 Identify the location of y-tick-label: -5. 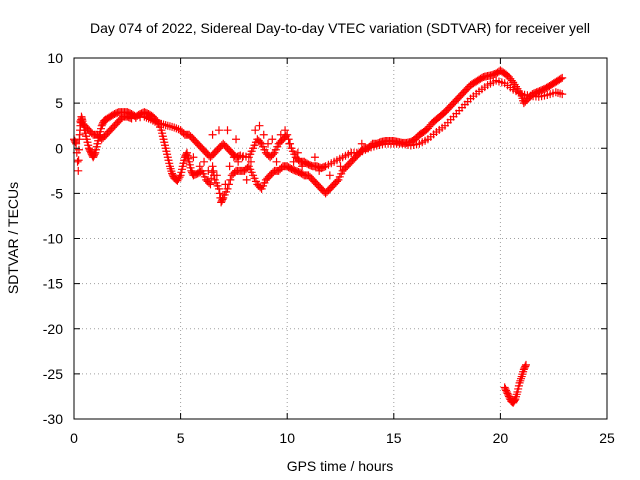
(57, 193).